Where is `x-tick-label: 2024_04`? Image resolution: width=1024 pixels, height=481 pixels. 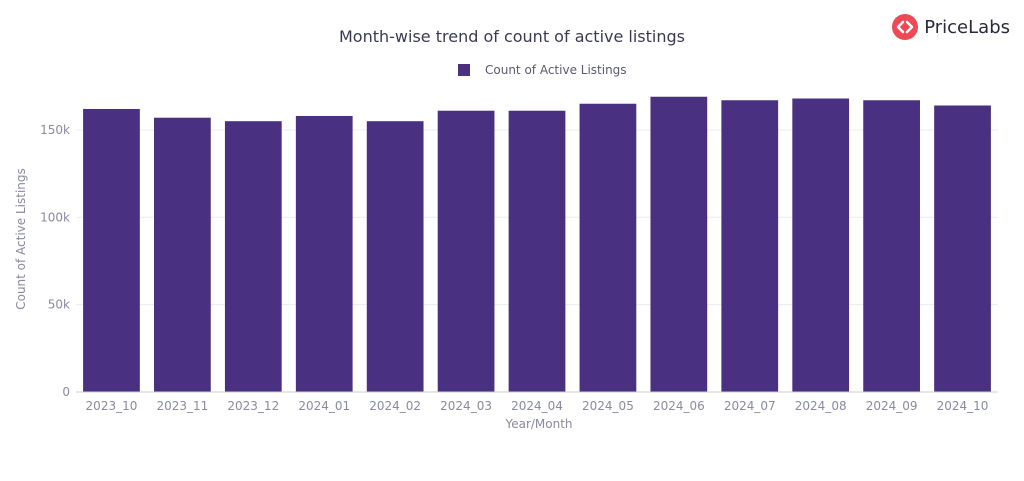 x-tick-label: 2024_04 is located at coordinates (537, 406).